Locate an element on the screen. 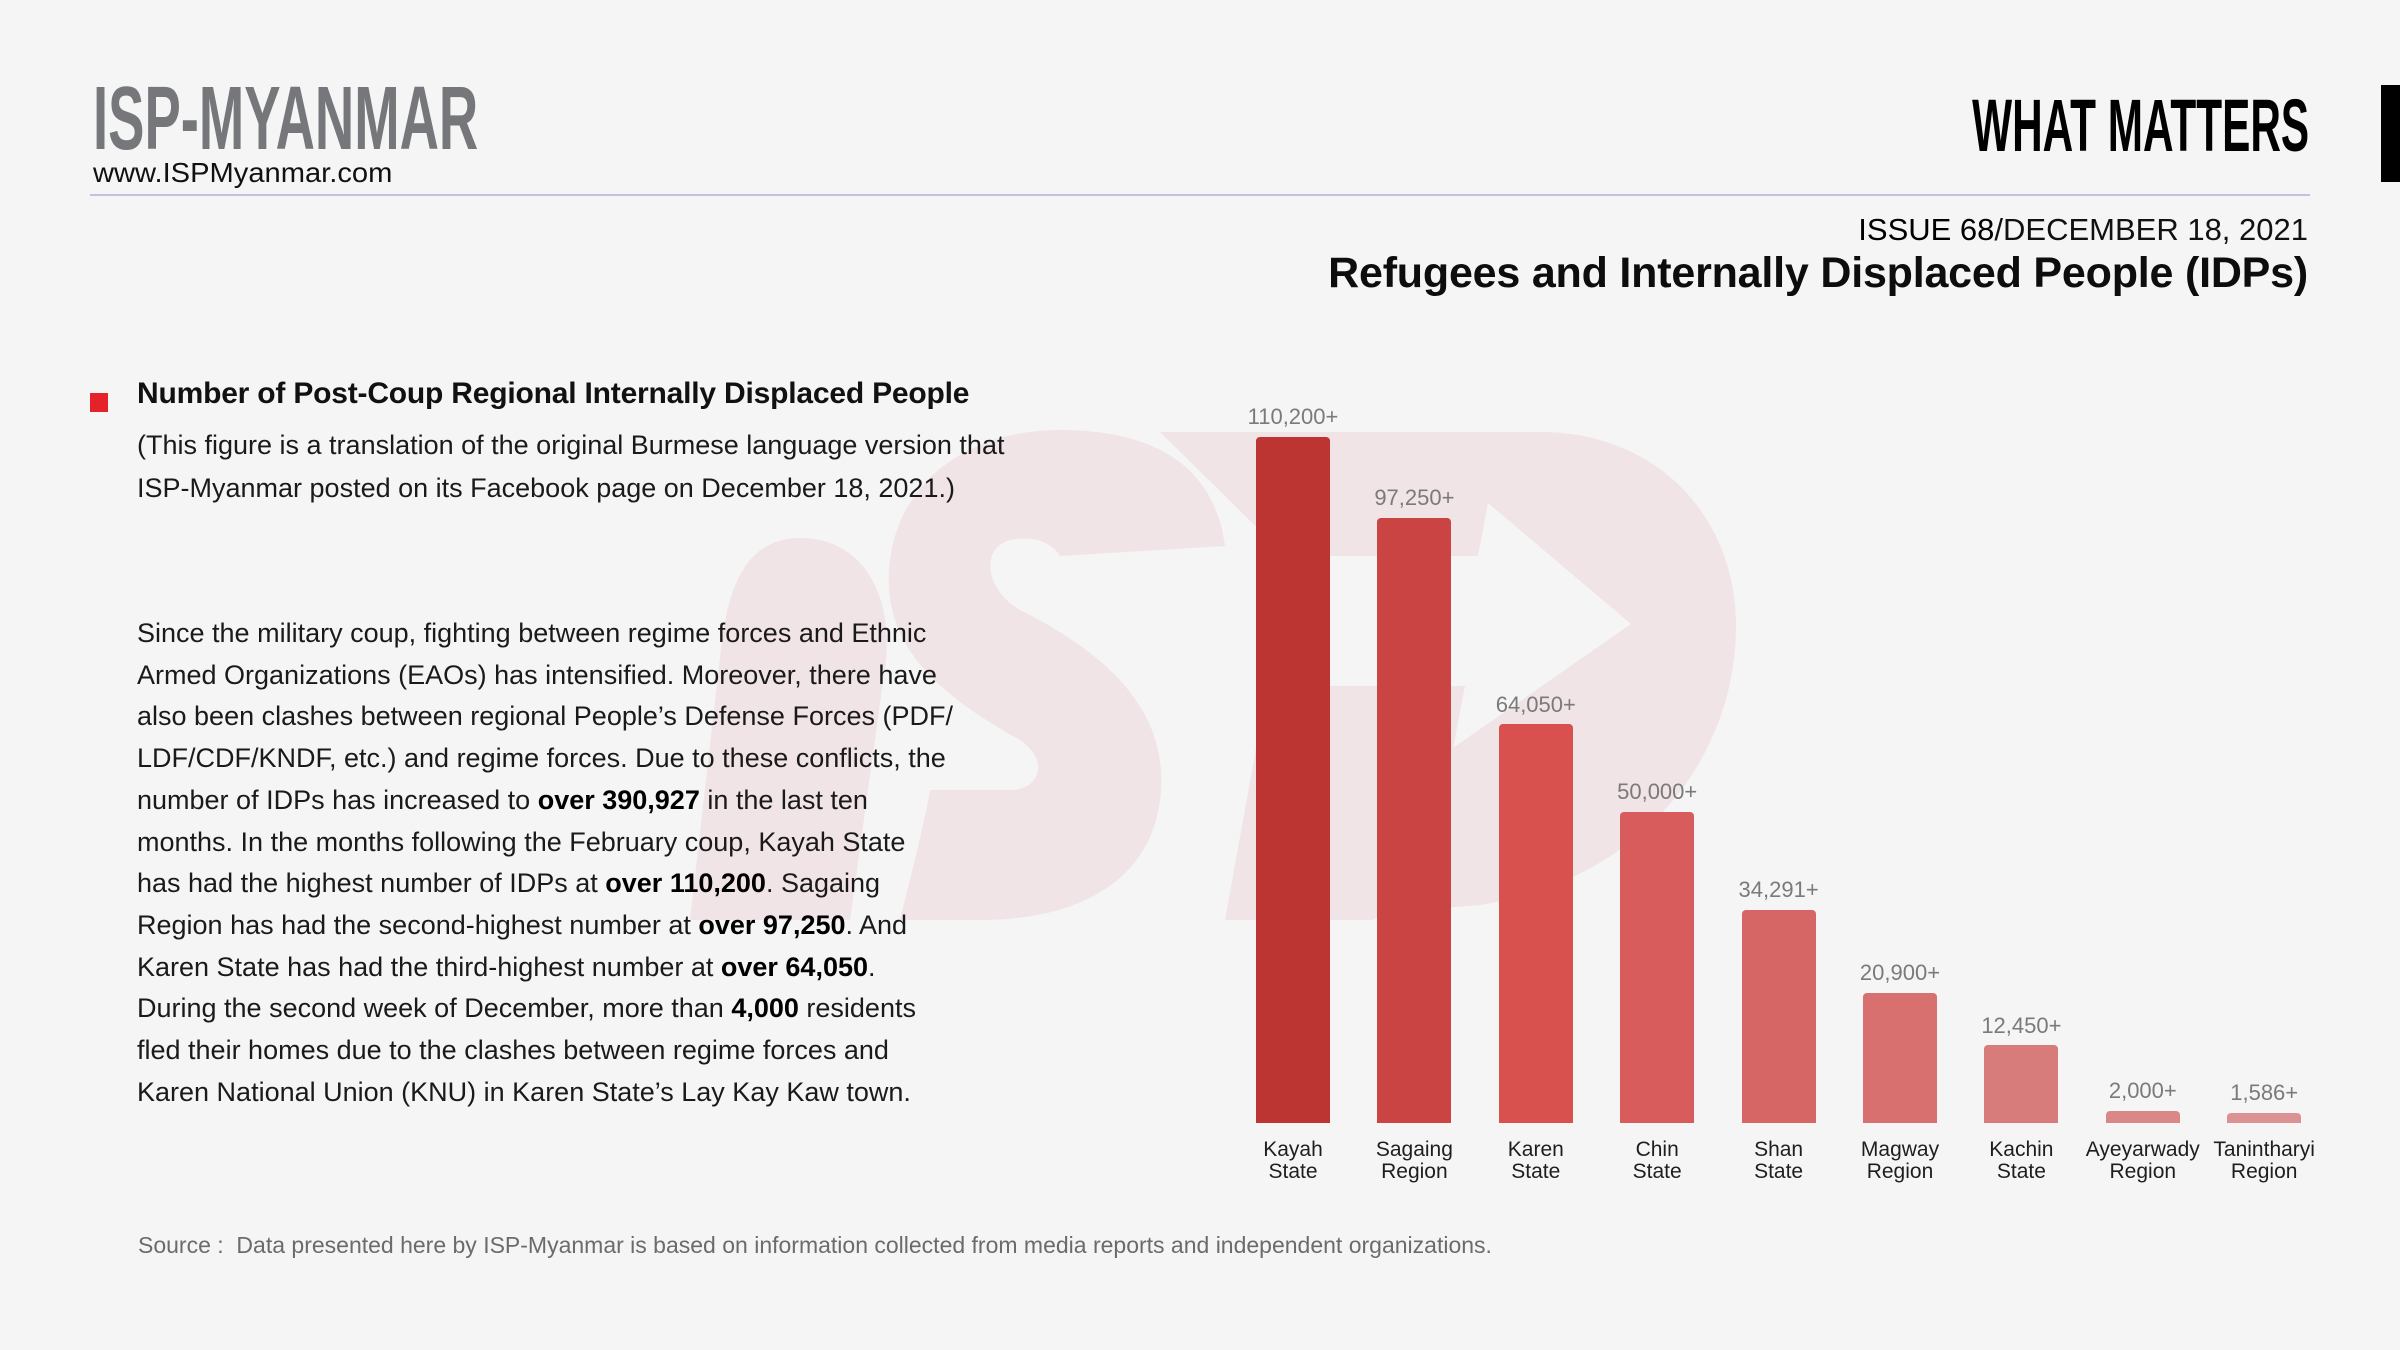  section-bullet-icon is located at coordinates (99, 402).